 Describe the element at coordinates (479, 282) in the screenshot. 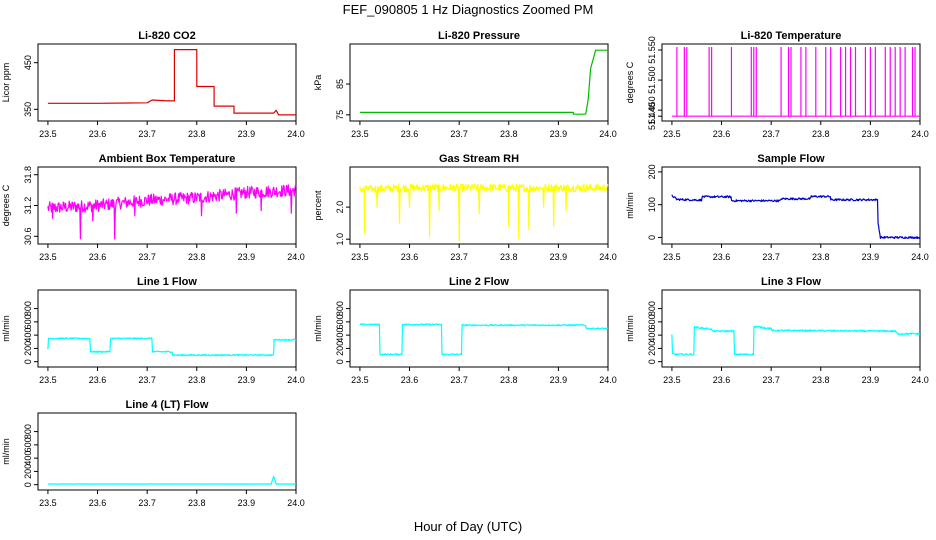

I see `panel-title: Line 2 Flow` at that location.